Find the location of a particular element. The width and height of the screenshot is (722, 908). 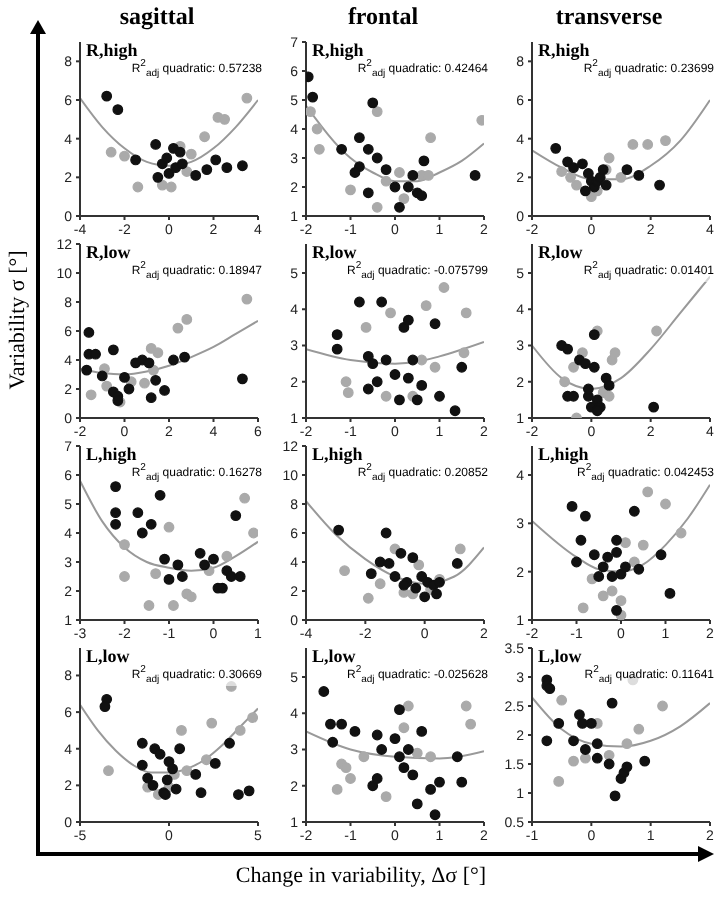

chart-subtitle: transverse is located at coordinates (609, 17).